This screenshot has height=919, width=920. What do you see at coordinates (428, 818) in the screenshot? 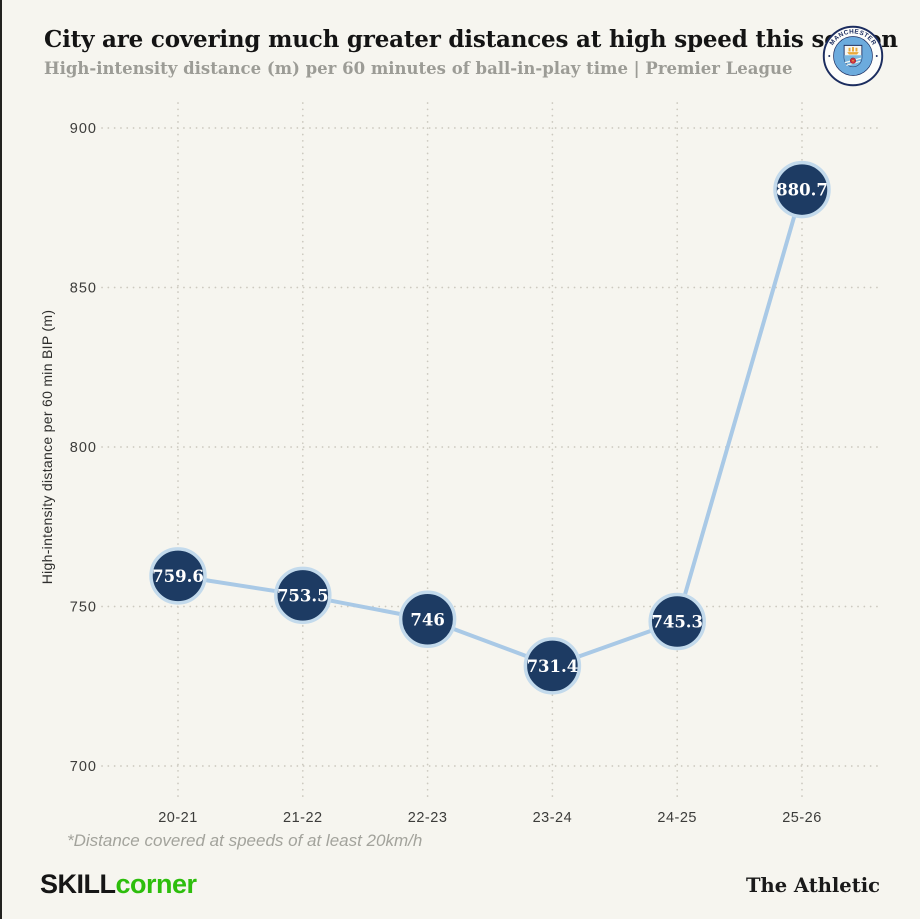
I see `x-tick-label: 22-23` at bounding box center [428, 818].